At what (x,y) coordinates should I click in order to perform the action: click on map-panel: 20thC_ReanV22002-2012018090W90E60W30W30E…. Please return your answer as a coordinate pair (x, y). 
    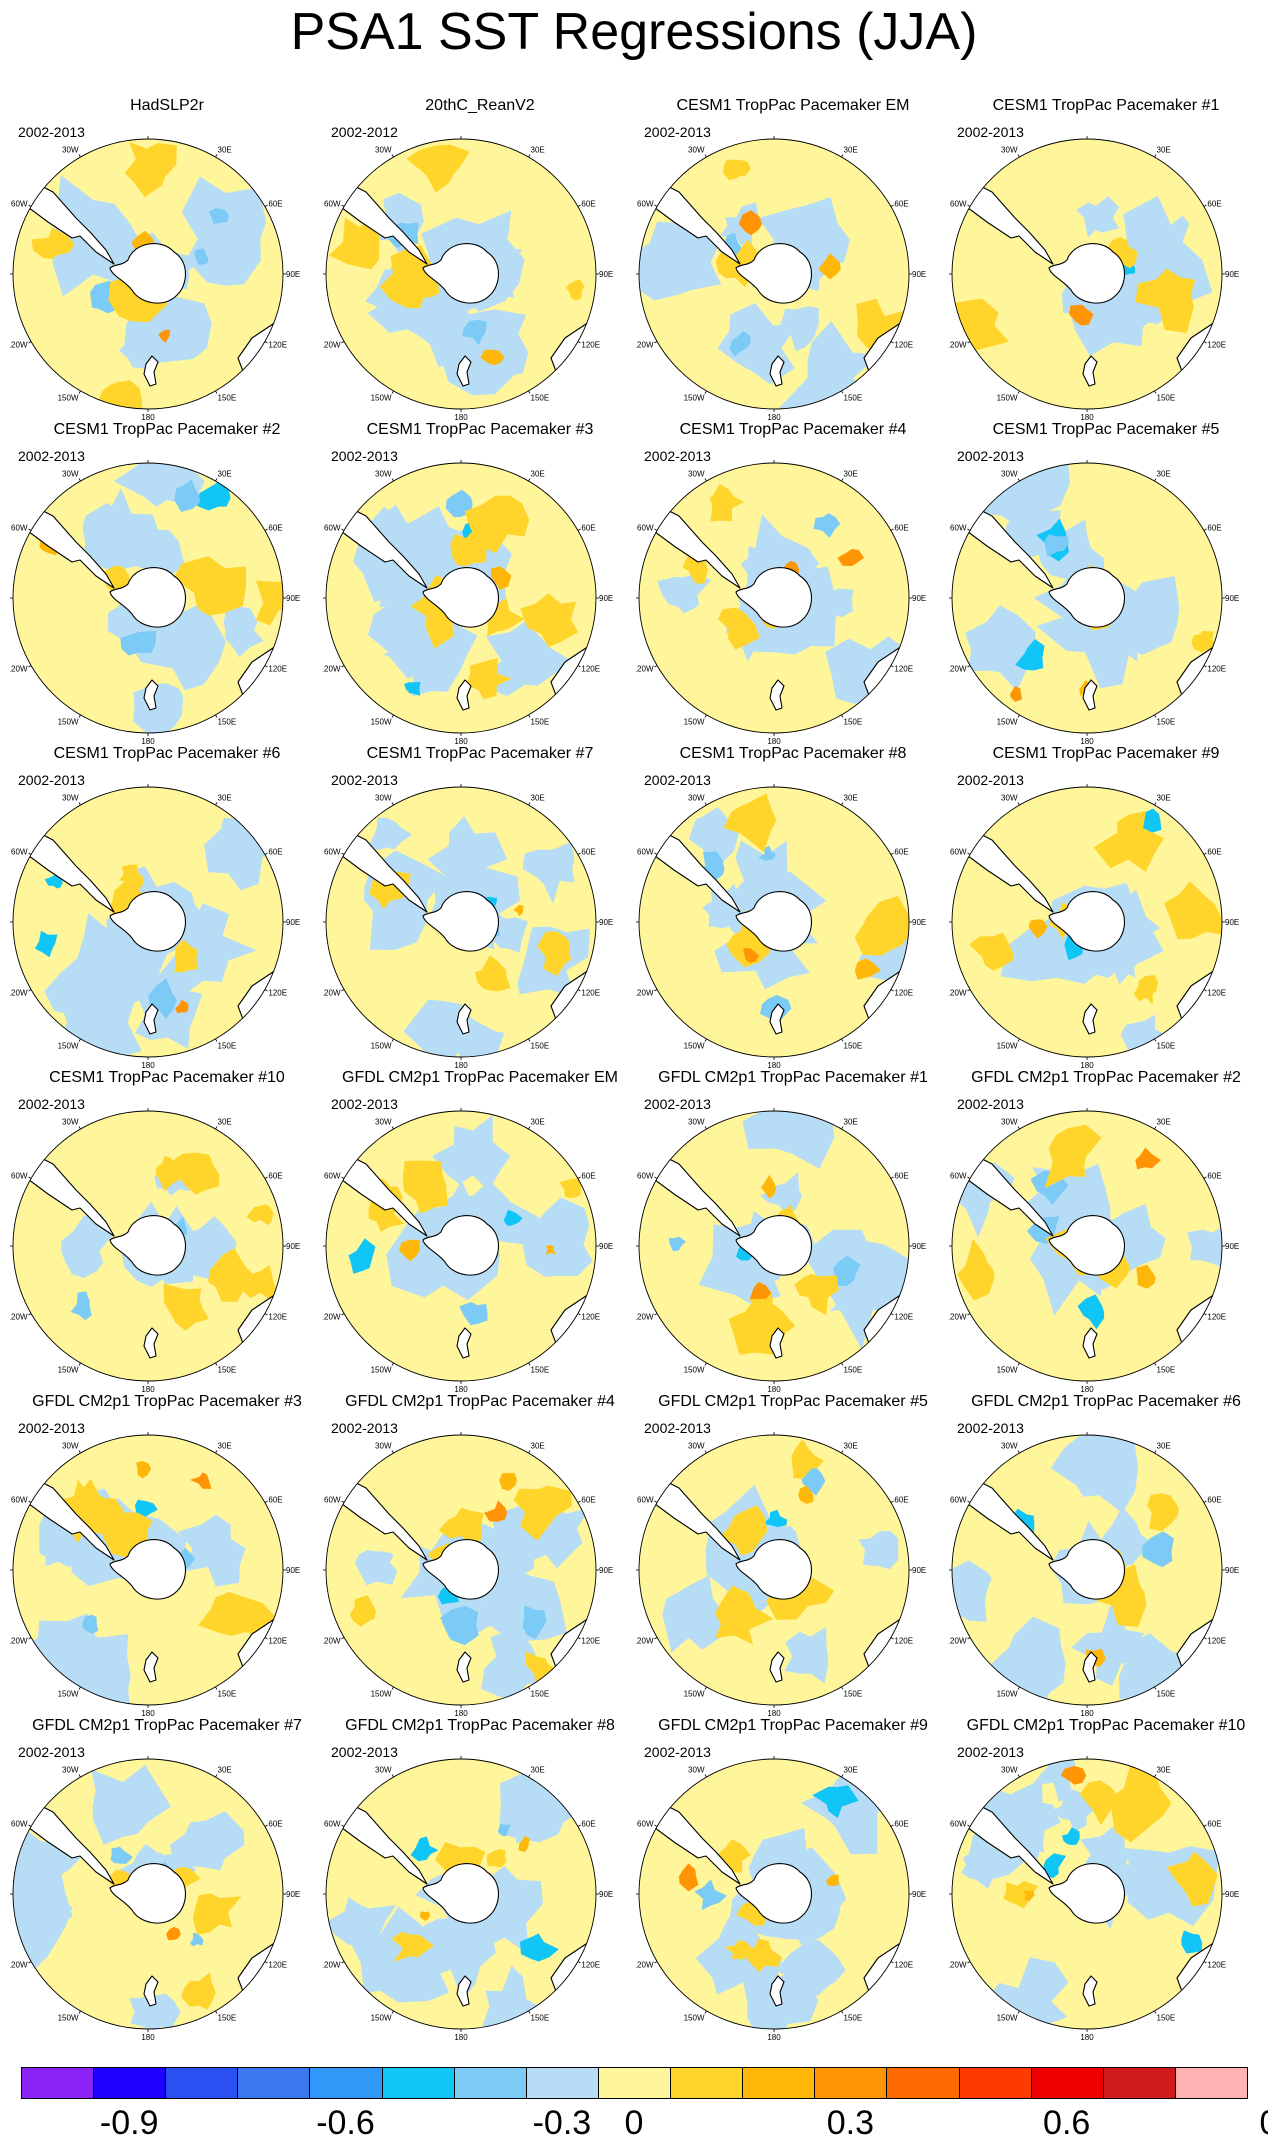
    Looking at the image, I should click on (480, 258).